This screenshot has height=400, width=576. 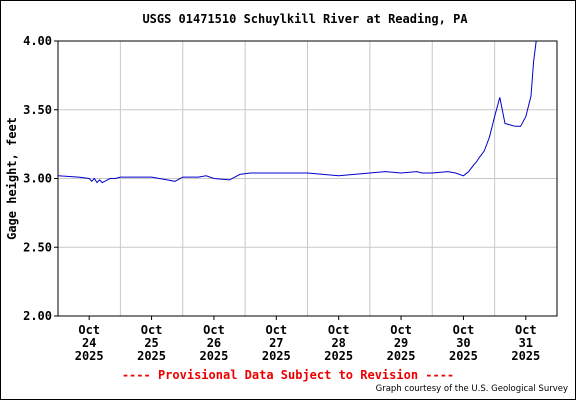 I want to click on x-tick-label-day: 27, so click(x=276, y=343).